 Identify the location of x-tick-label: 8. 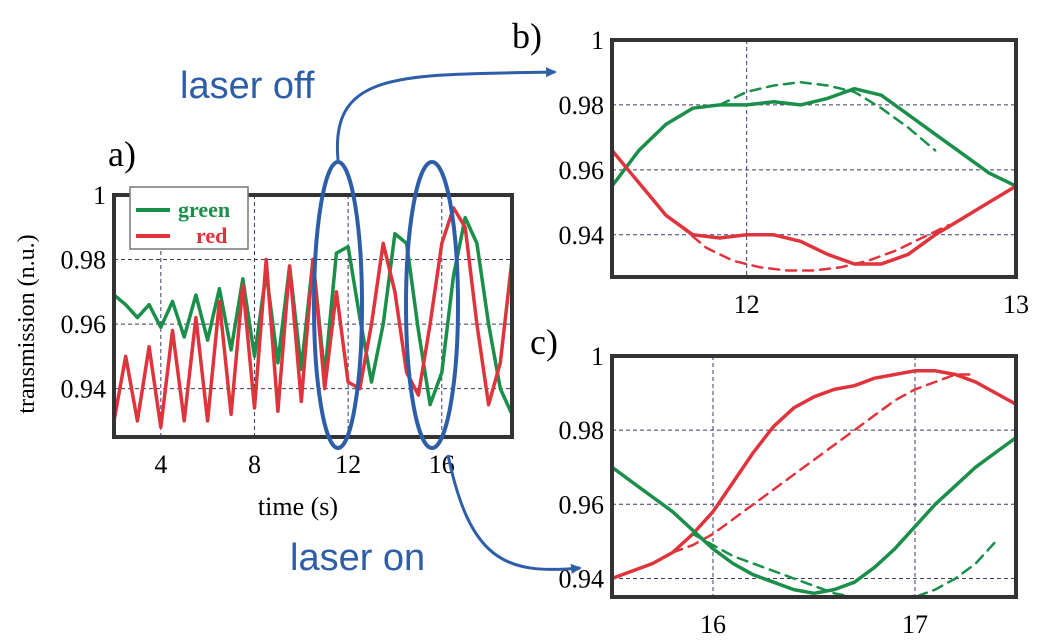
(254, 464).